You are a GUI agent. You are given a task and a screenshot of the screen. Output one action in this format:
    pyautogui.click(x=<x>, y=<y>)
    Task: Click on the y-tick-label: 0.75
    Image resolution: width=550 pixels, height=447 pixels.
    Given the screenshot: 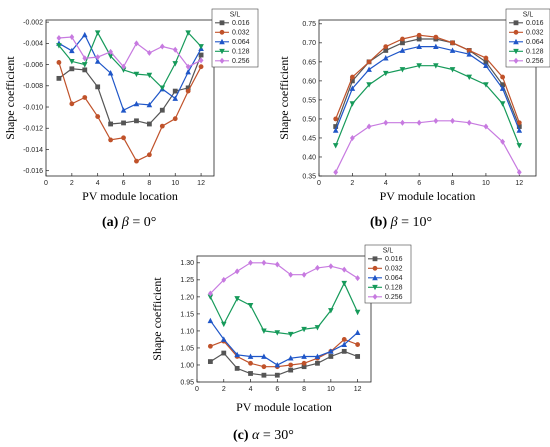 What is the action you would take?
    pyautogui.click(x=309, y=24)
    